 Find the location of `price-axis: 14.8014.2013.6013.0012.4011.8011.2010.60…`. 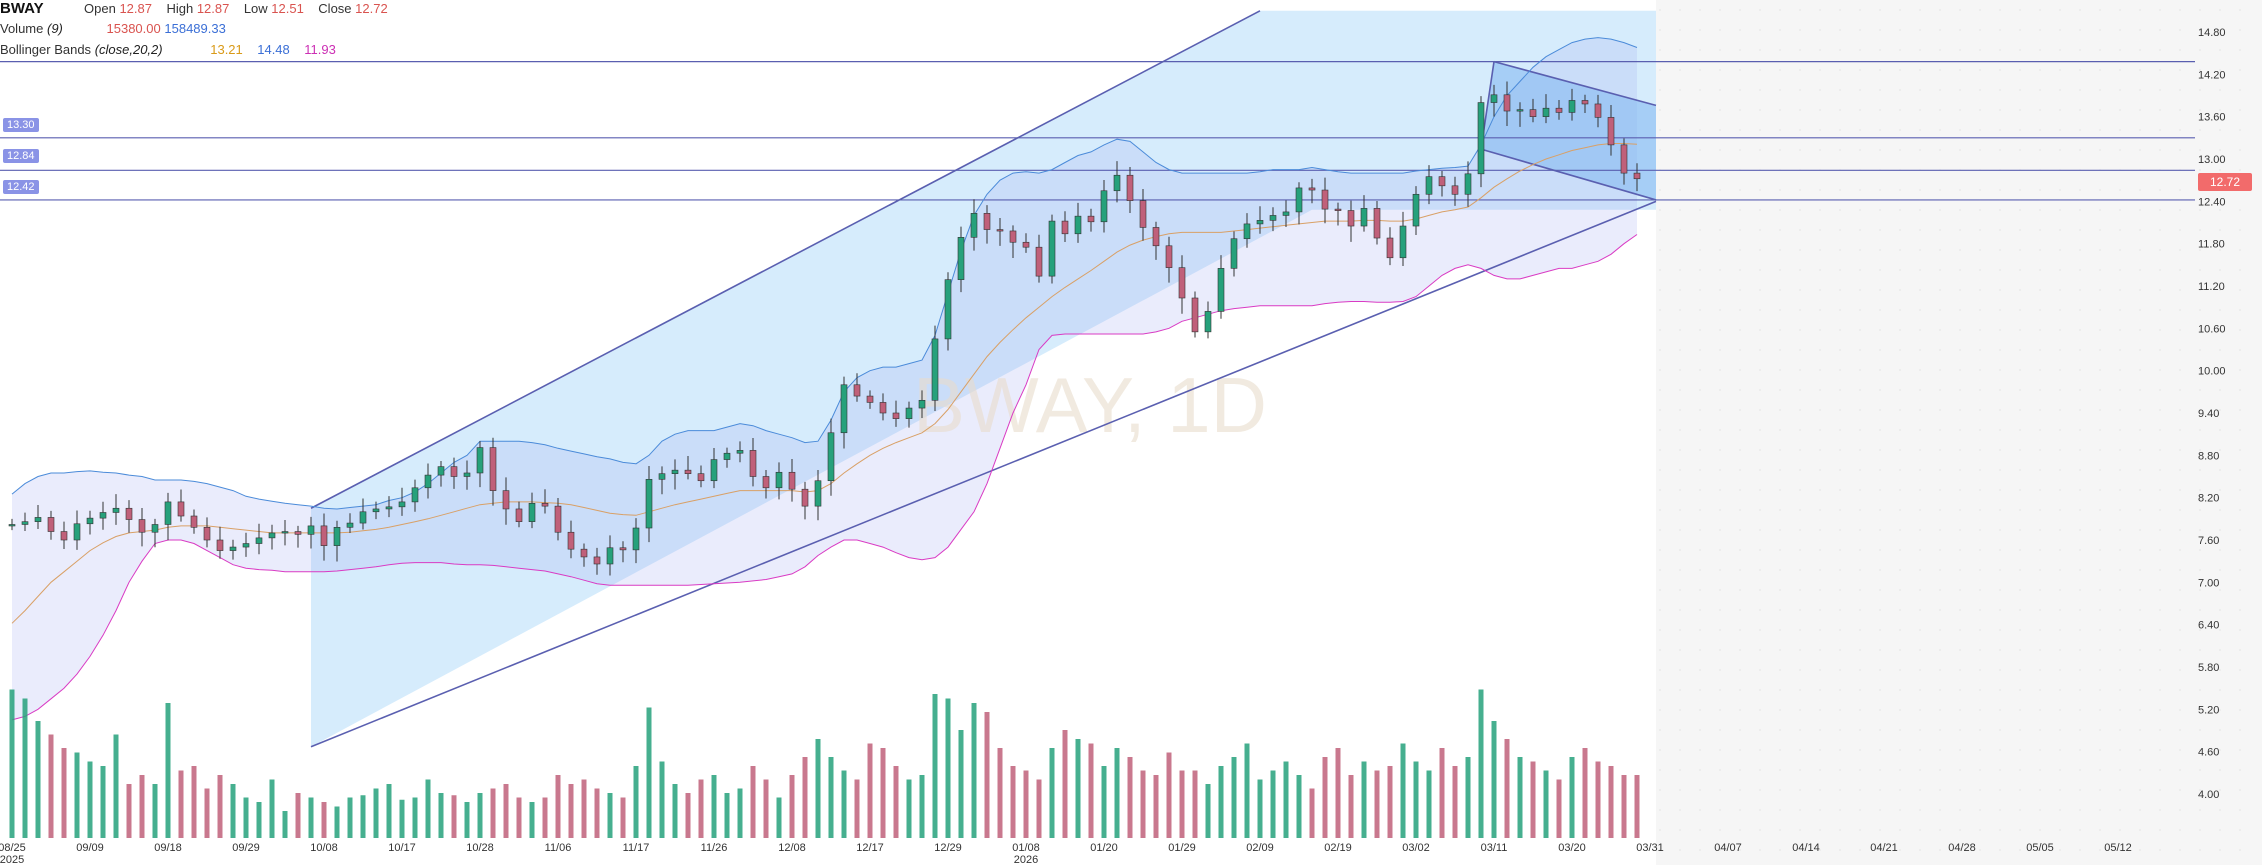

price-axis: 14.8014.2013.6013.0012.4011.8011.2010.60… is located at coordinates (2212, 414).